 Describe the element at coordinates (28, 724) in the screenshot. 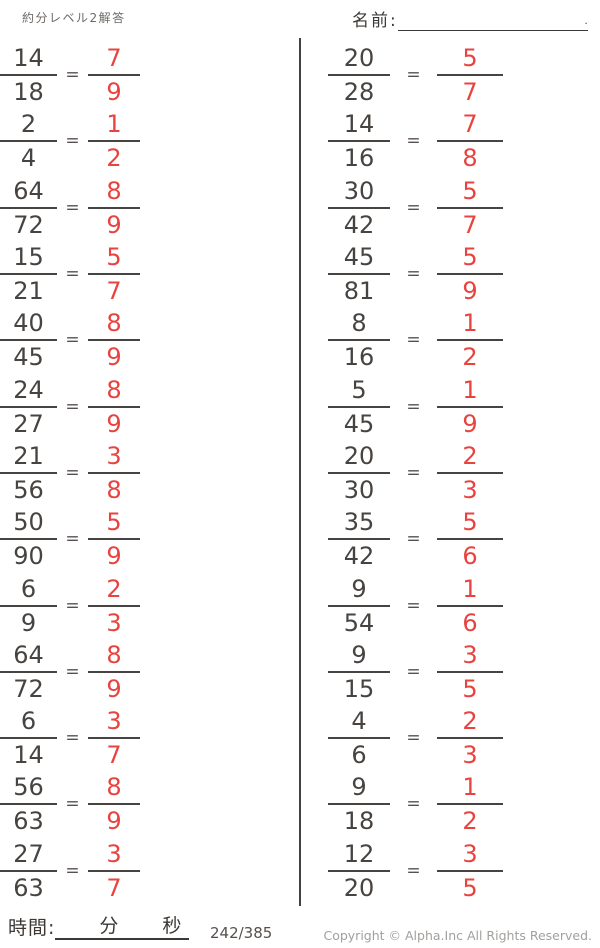

I see `question-numerator: 6` at that location.